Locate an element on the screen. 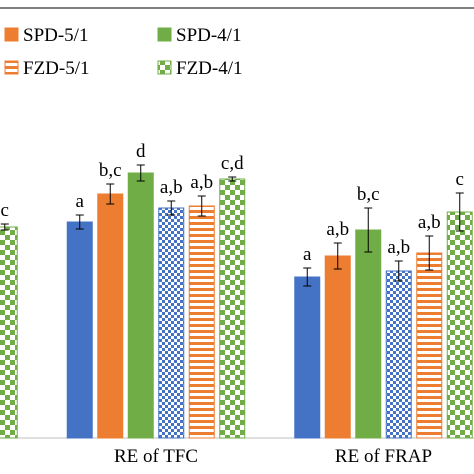 The image size is (474, 474). legend-label: FZD-5/1 is located at coordinates (56, 68).